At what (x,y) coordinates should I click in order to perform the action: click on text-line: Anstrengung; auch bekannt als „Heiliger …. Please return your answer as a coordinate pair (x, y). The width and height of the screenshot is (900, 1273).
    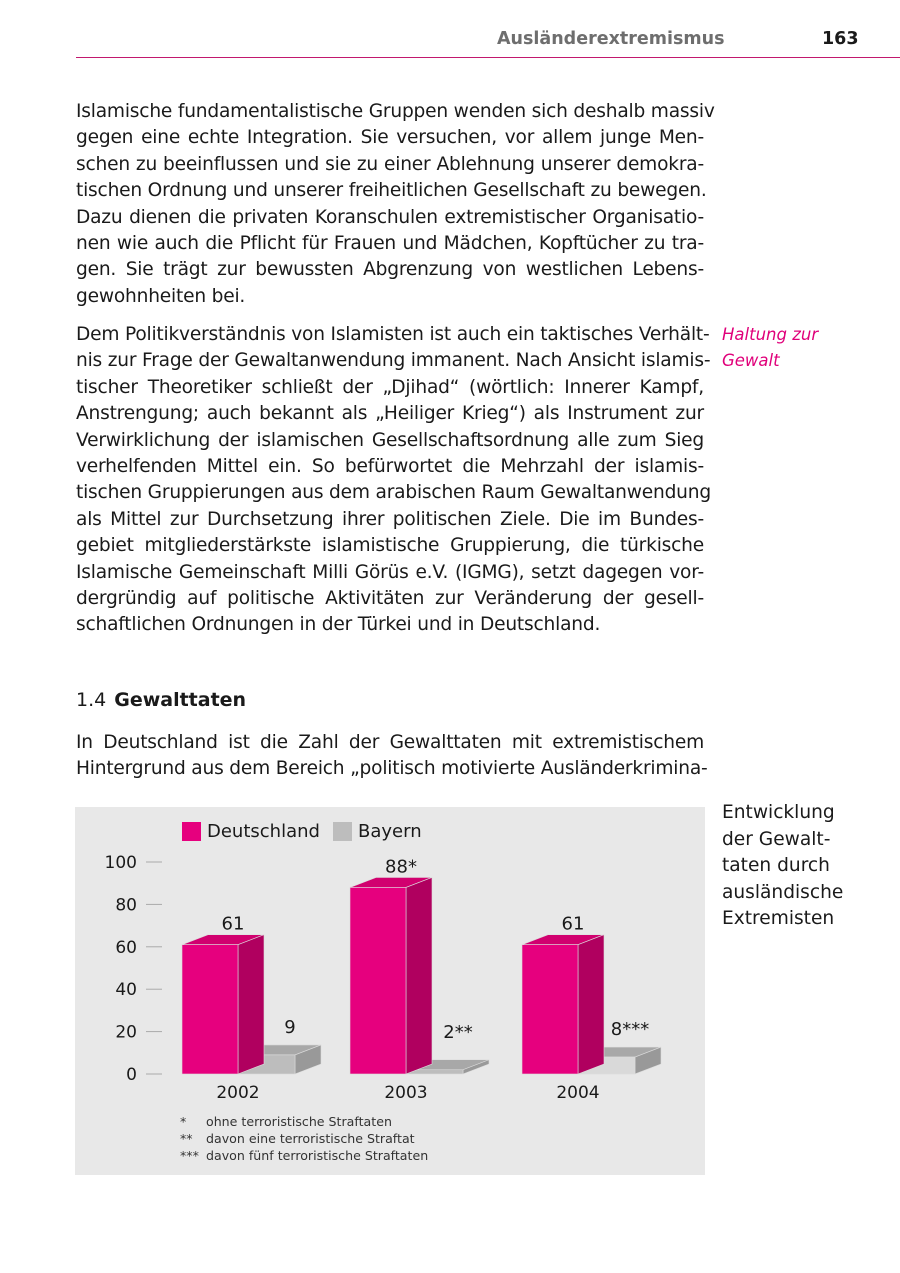
    Looking at the image, I should click on (390, 414).